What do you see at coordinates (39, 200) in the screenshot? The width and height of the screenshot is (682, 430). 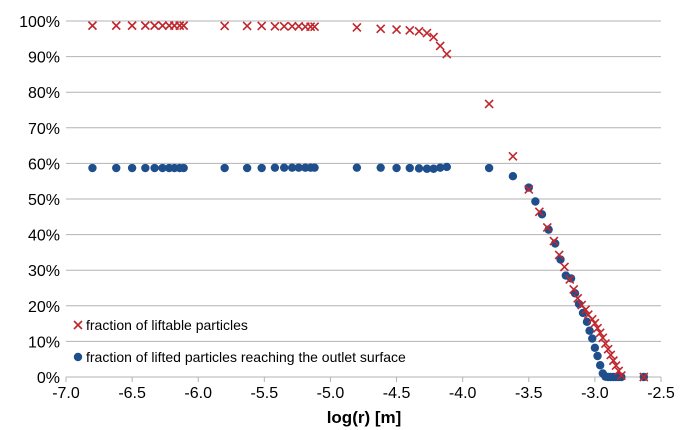 I see `y-axis-ticks: 0% 10% 20% 30% 40% 50% 60% 70% 80% 90% 100%` at bounding box center [39, 200].